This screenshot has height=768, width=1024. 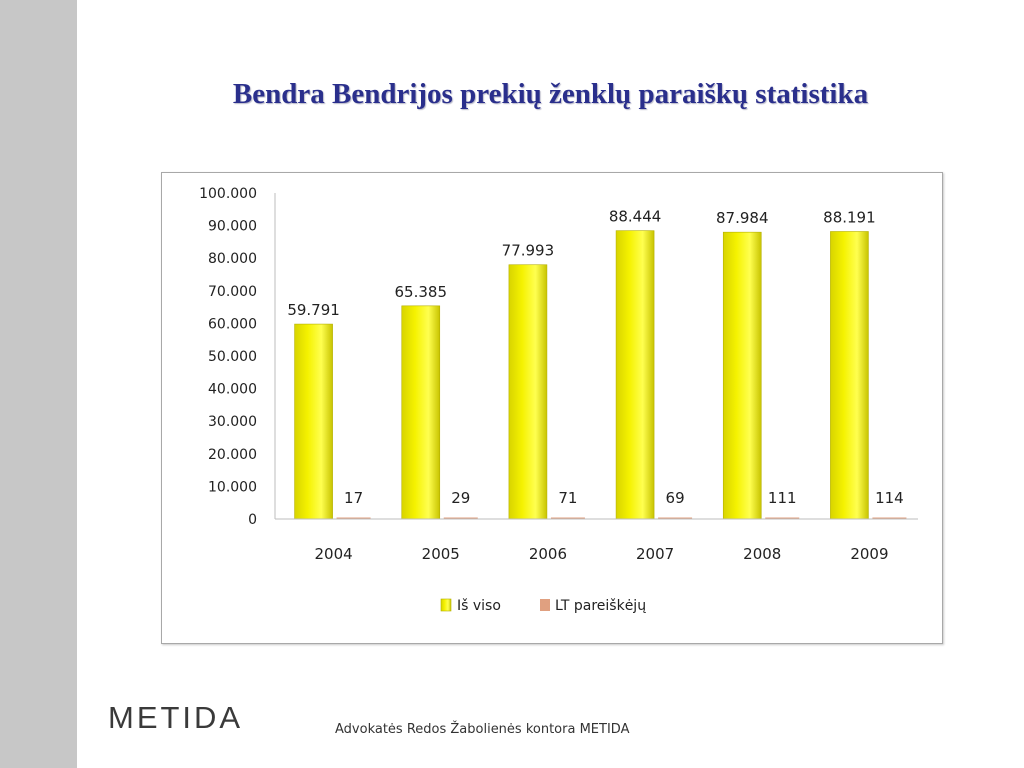 What do you see at coordinates (548, 554) in the screenshot?
I see `x-tick-label: 2006` at bounding box center [548, 554].